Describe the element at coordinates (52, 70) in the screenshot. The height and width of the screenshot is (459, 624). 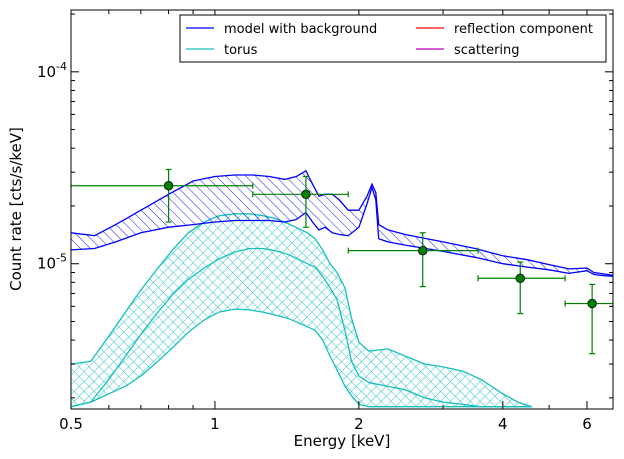
I see `y-tick-label: 10⁻⁴` at that location.